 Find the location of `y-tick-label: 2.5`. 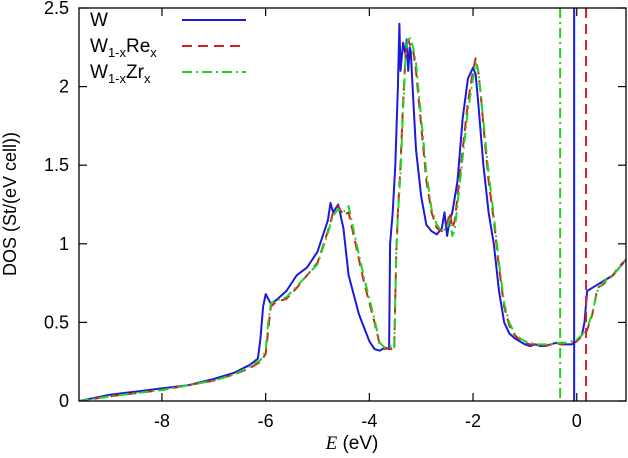

y-tick-label: 2.5 is located at coordinates (56, 9).